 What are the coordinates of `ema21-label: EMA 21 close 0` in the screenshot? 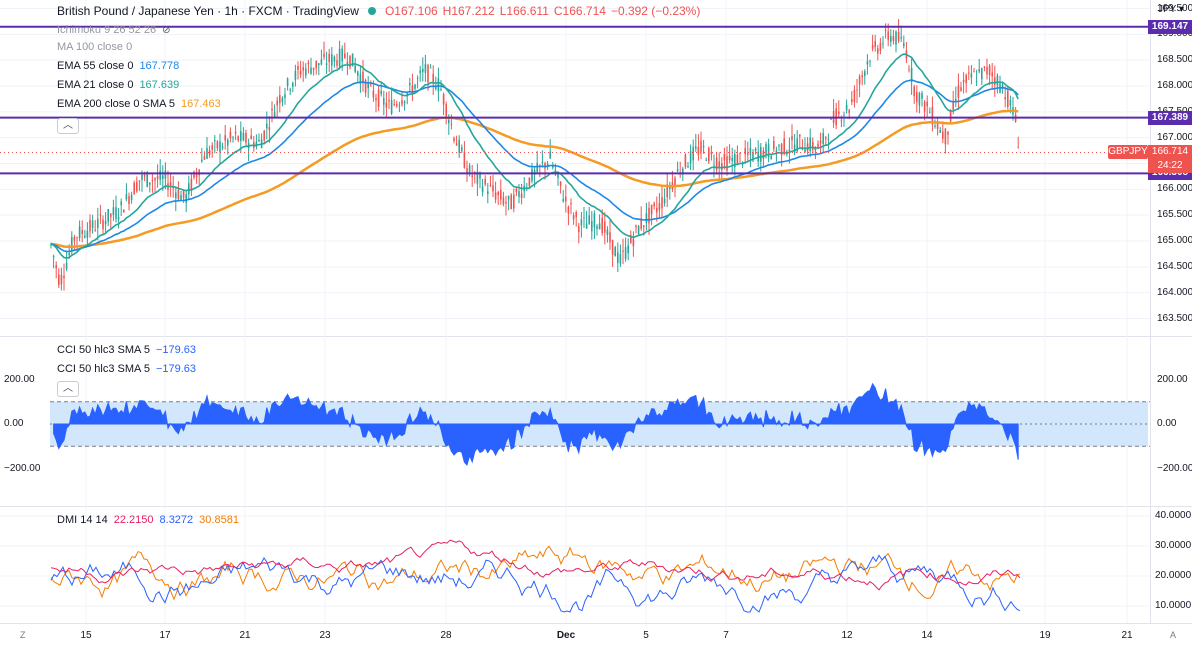 It's located at (95, 85).